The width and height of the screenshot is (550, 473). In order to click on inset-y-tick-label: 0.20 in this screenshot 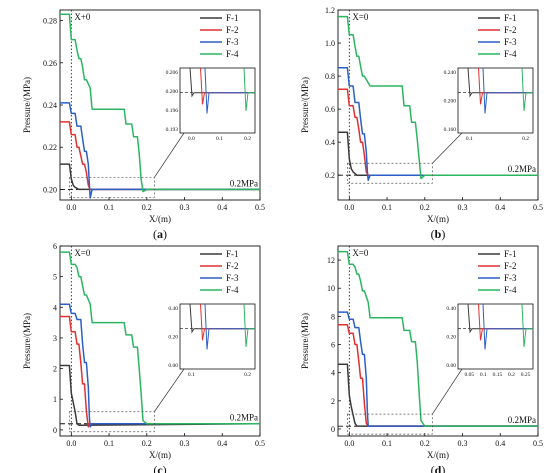, I will do `click(451, 338)`.